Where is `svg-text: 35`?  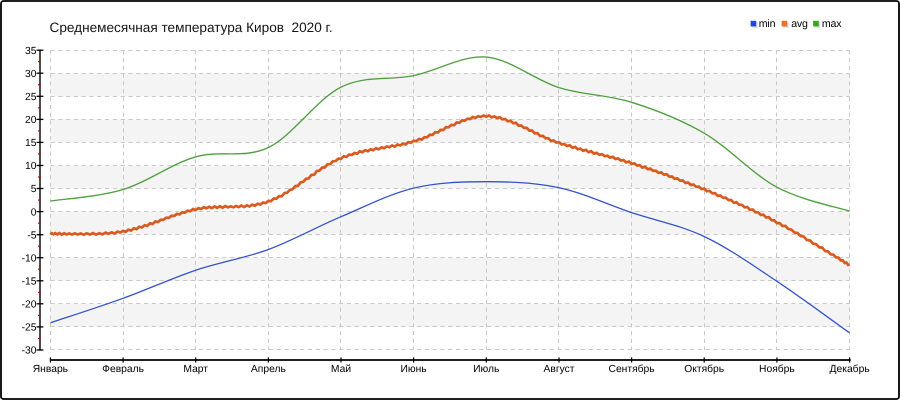 svg-text: 35 is located at coordinates (31, 51).